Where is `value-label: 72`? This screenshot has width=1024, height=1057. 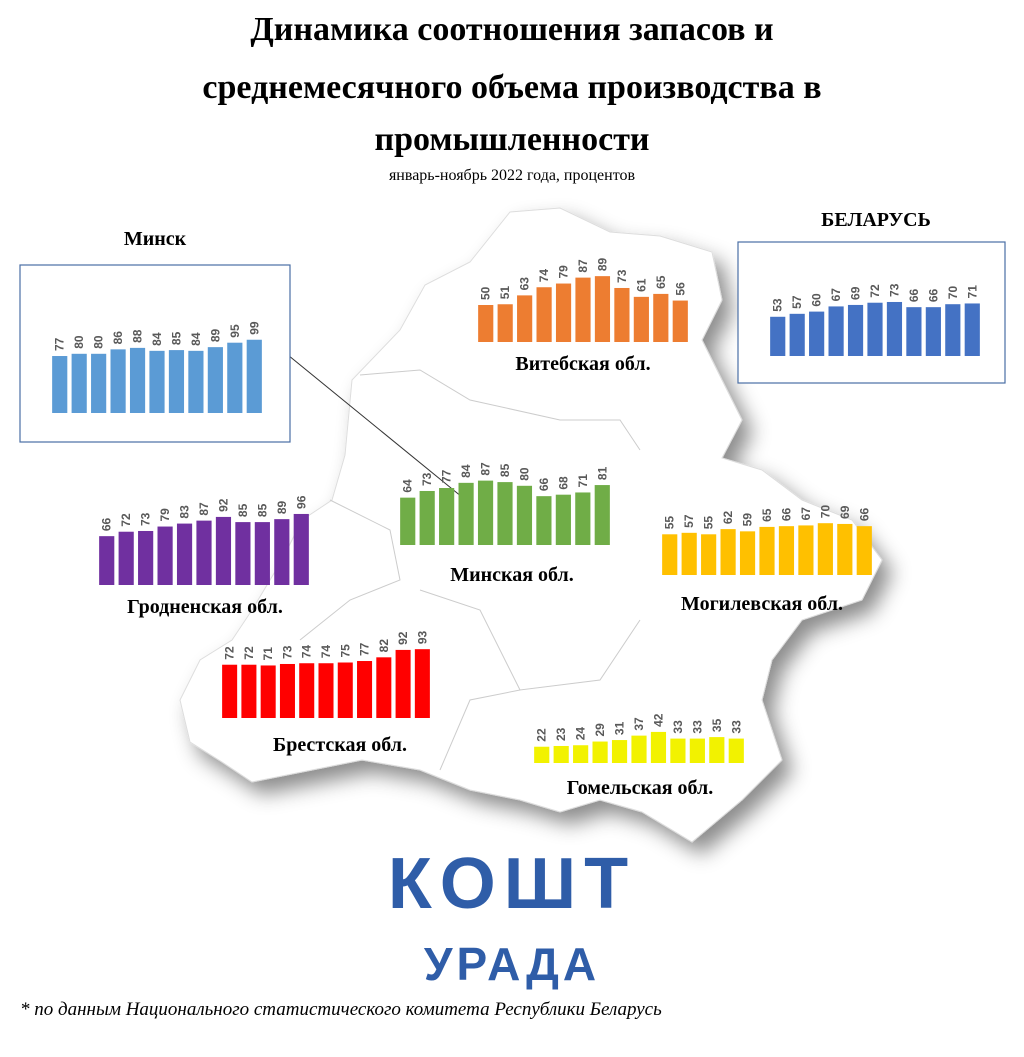 value-label: 72 is located at coordinates (875, 291).